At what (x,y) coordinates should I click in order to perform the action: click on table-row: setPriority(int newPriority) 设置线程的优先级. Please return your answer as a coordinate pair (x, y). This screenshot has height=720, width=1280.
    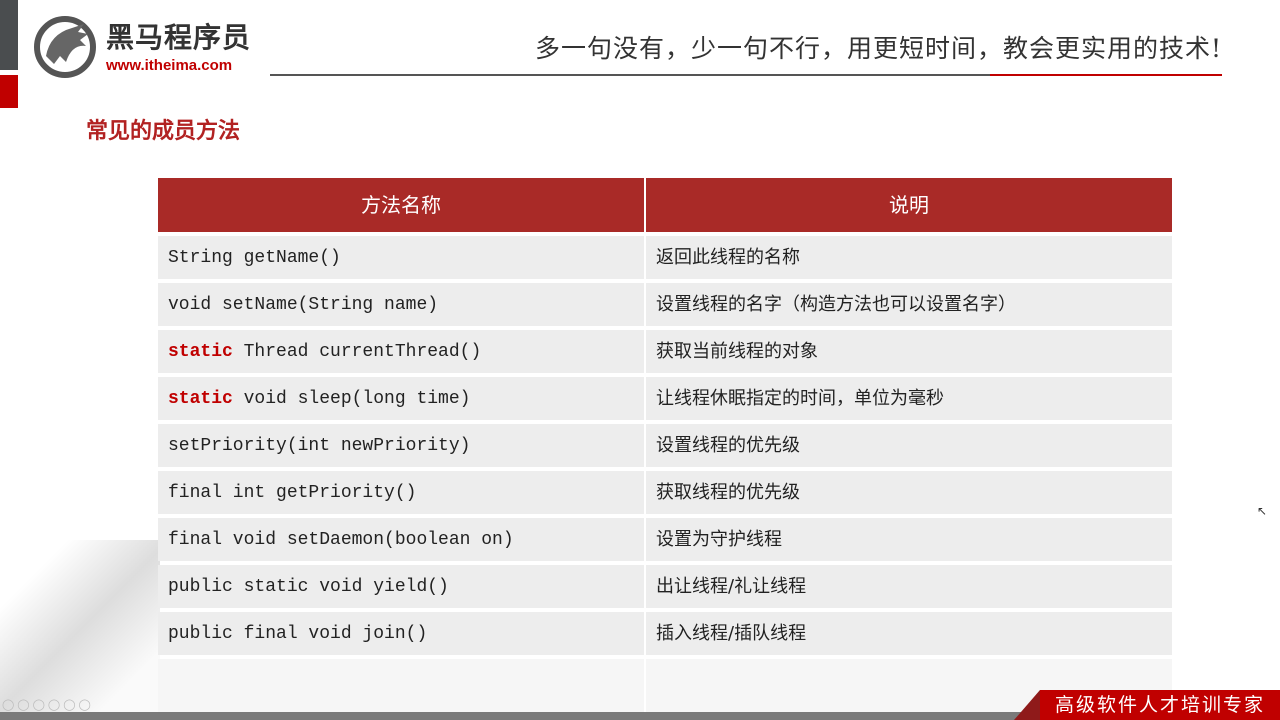
    Looking at the image, I should click on (665, 445).